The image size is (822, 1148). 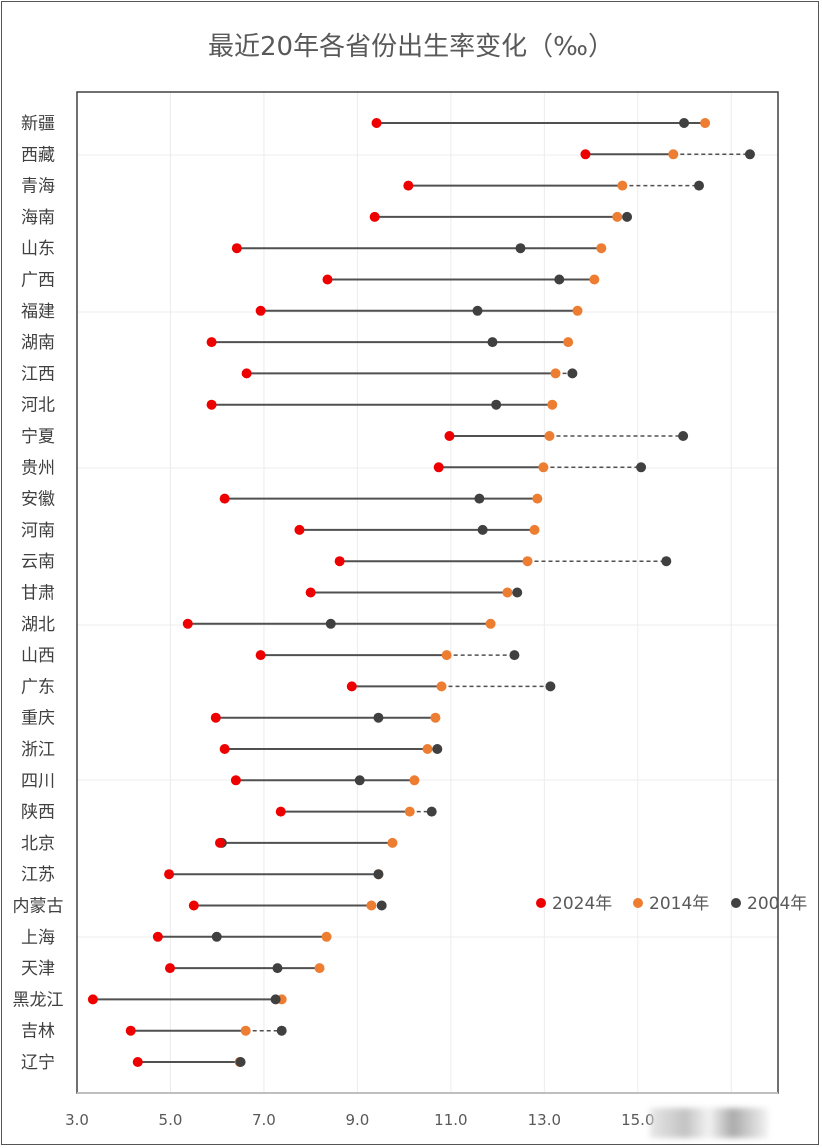 What do you see at coordinates (38, 1063) in the screenshot?
I see `category-label: 辽宁` at bounding box center [38, 1063].